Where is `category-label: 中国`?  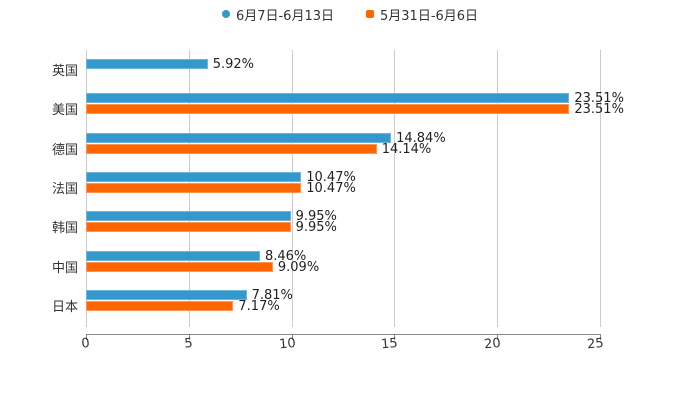
category-label: 中国 is located at coordinates (64, 268).